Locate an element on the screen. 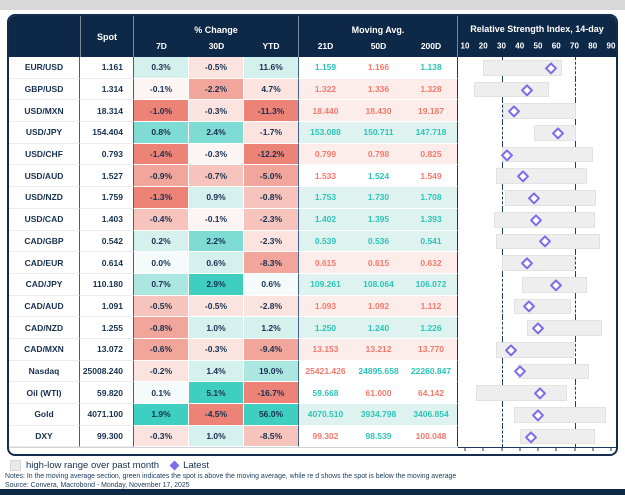  col-header-50d: 50D is located at coordinates (378, 46).